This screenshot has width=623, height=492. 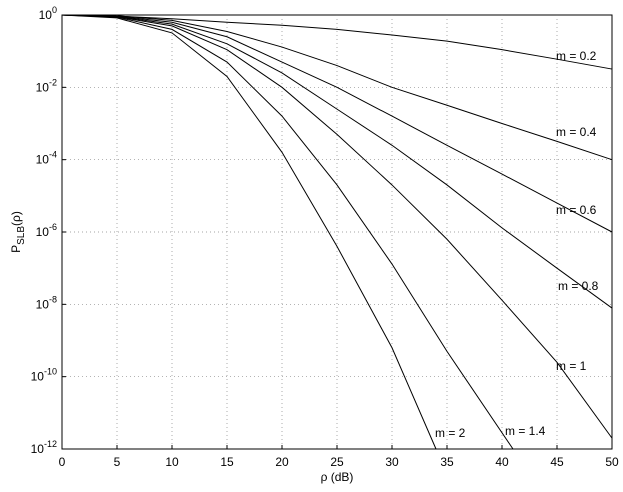 I want to click on x-tick-label: 0, so click(x=62, y=462).